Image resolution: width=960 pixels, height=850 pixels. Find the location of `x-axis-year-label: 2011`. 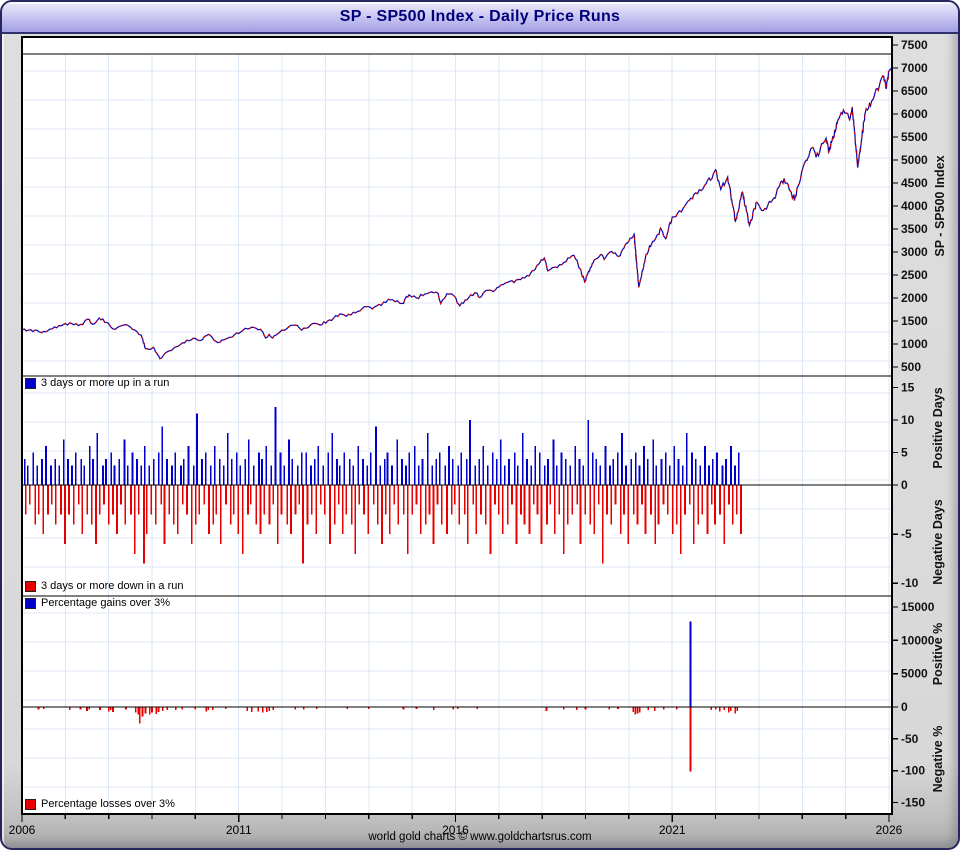

x-axis-year-label: 2011 is located at coordinates (239, 830).